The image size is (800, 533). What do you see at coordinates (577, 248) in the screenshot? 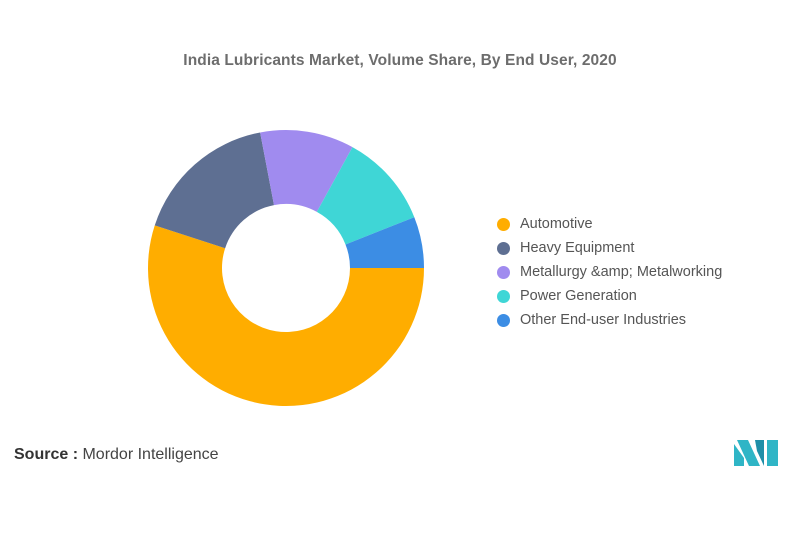
I see `legend-label: Heavy Equipment` at bounding box center [577, 248].